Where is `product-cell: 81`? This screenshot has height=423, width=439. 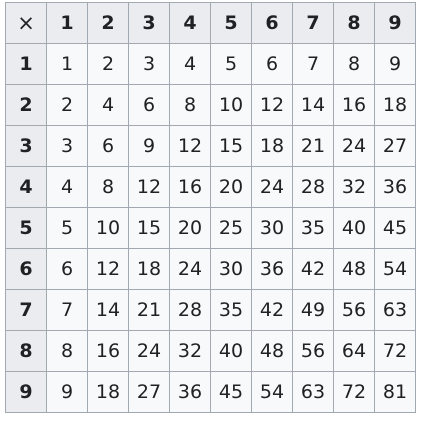
product-cell: 81 is located at coordinates (395, 392).